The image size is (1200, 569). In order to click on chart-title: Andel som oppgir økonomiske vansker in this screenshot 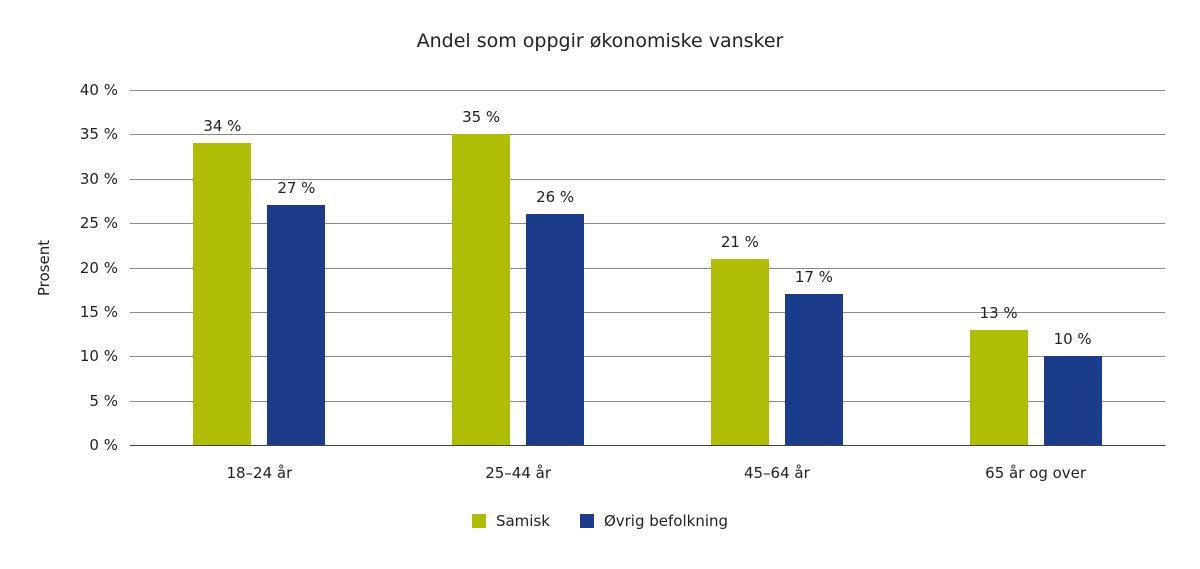, I will do `click(600, 41)`.